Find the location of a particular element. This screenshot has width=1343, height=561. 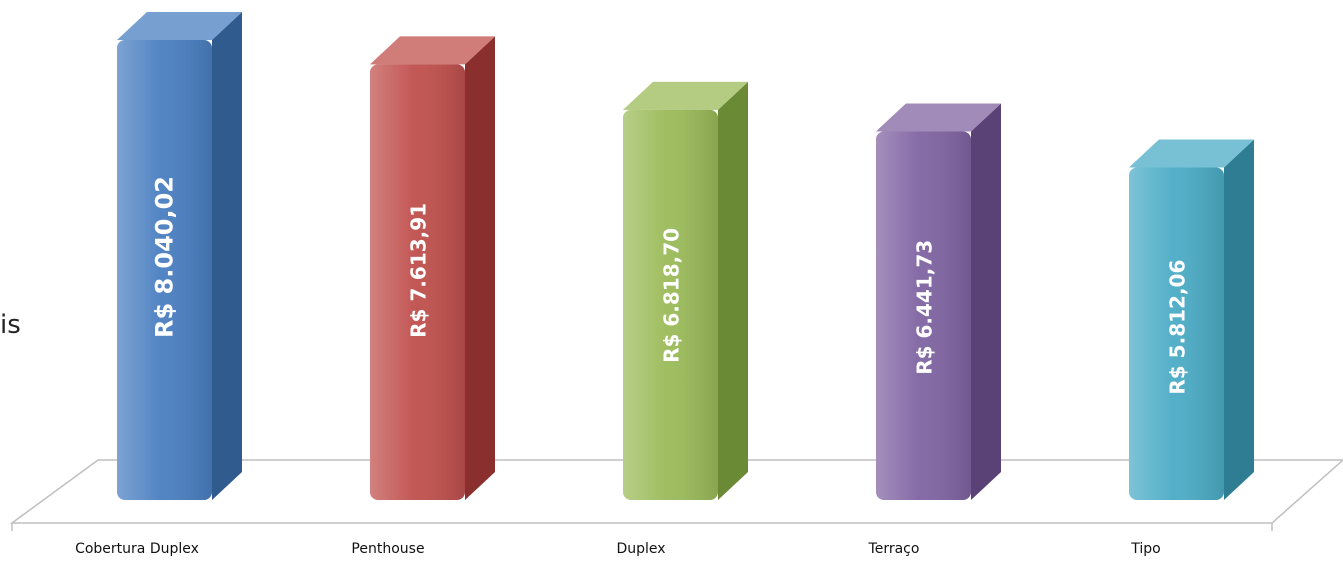

category-label: Tipo is located at coordinates (1145, 549).